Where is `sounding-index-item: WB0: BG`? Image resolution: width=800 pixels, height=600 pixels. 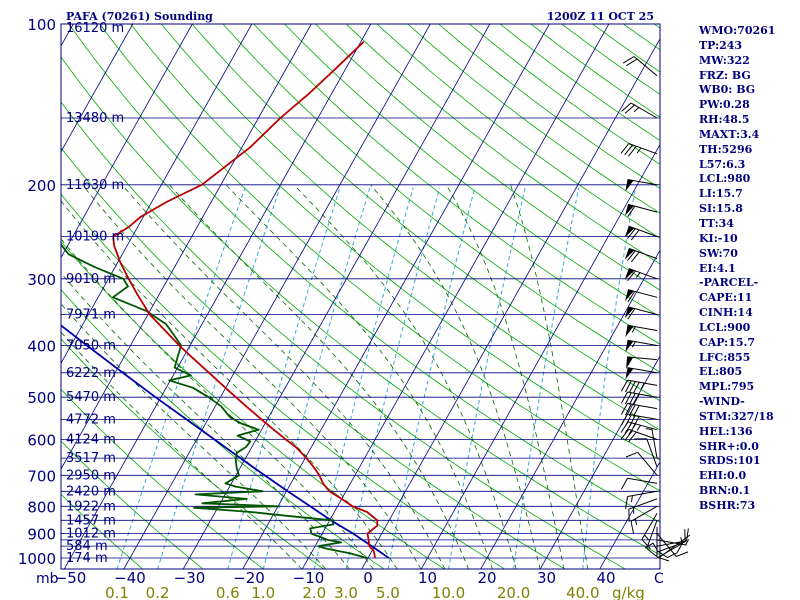
sounding-index-item: WB0: BG is located at coordinates (727, 90).